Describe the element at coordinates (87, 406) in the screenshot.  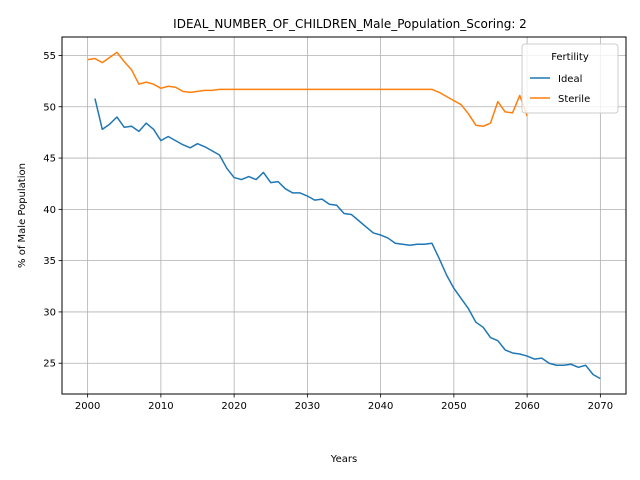
I see `x-tick-label: 2000` at that location.